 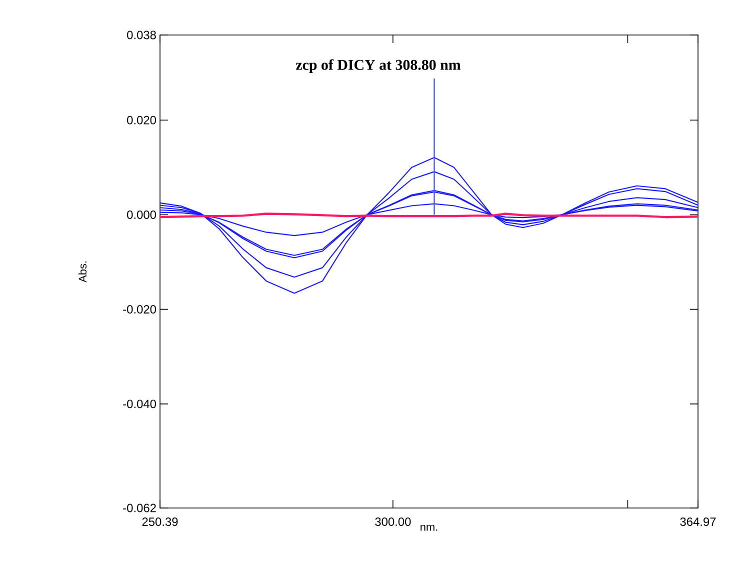 What do you see at coordinates (698, 522) in the screenshot?
I see `x-tick-label: 364.97` at bounding box center [698, 522].